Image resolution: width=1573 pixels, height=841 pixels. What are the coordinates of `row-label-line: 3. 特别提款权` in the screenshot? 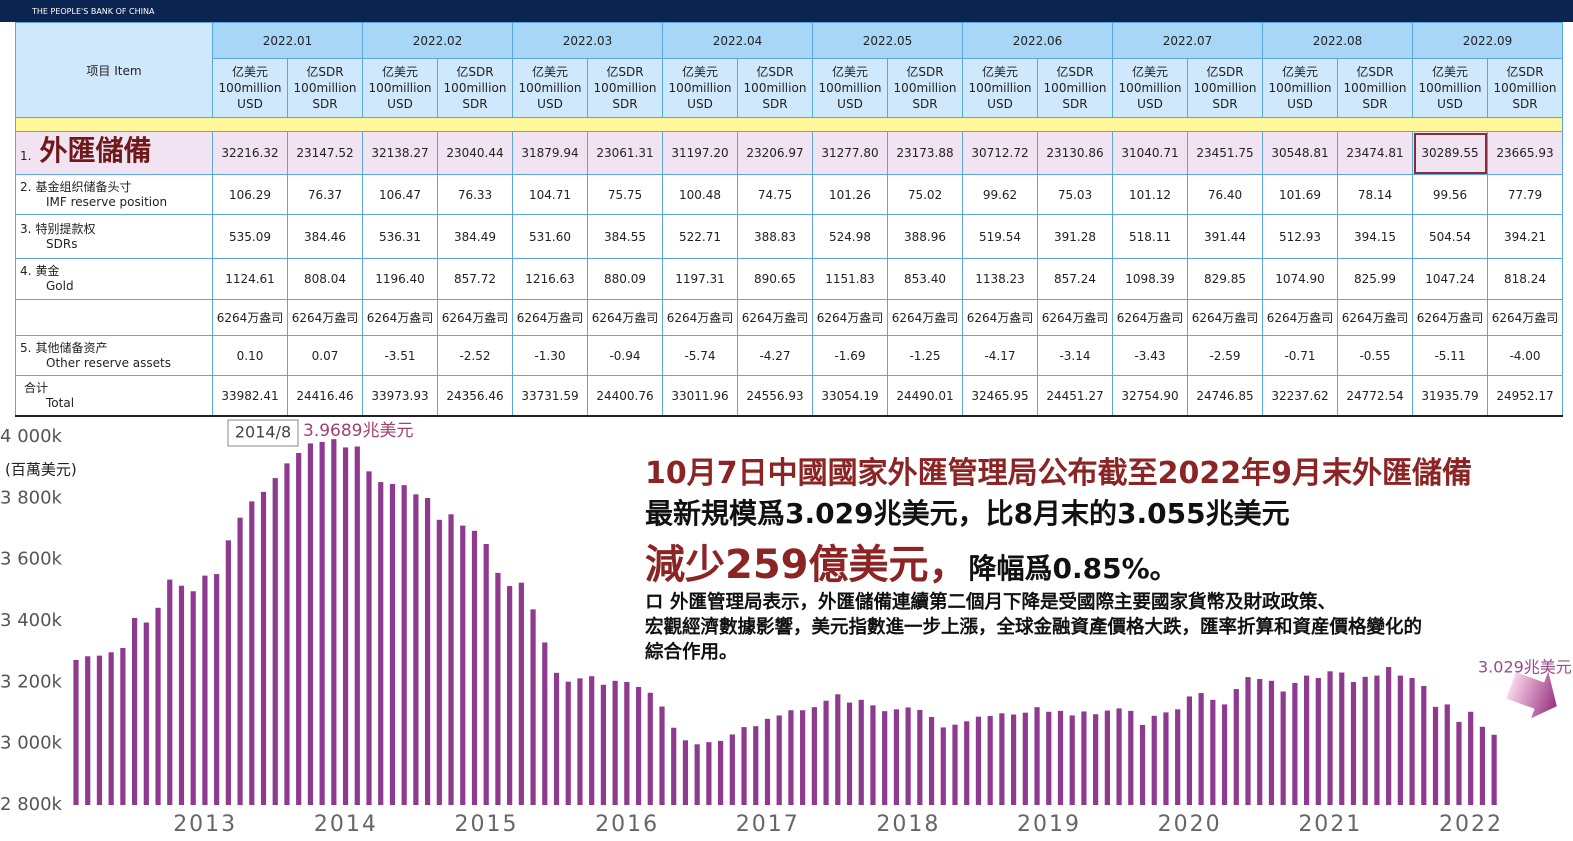 It's located at (116, 229).